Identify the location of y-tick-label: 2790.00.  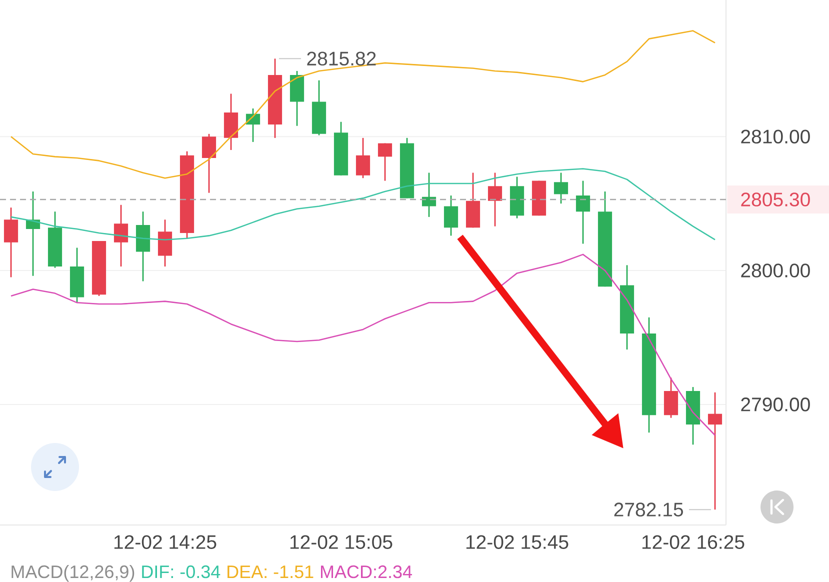
(775, 405).